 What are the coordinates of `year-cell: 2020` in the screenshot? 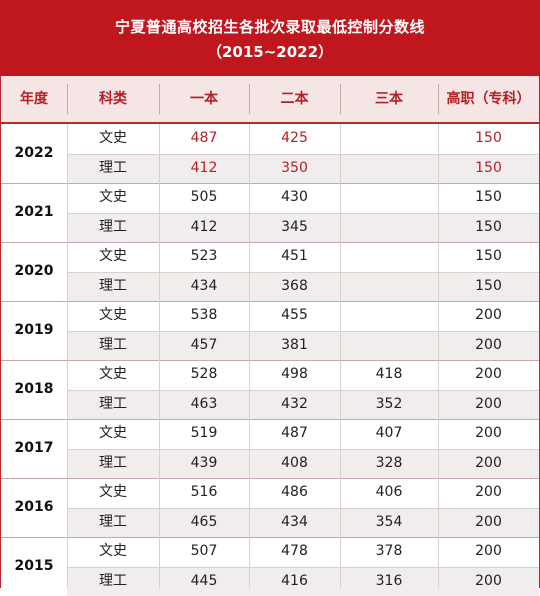 It's located at (34, 271).